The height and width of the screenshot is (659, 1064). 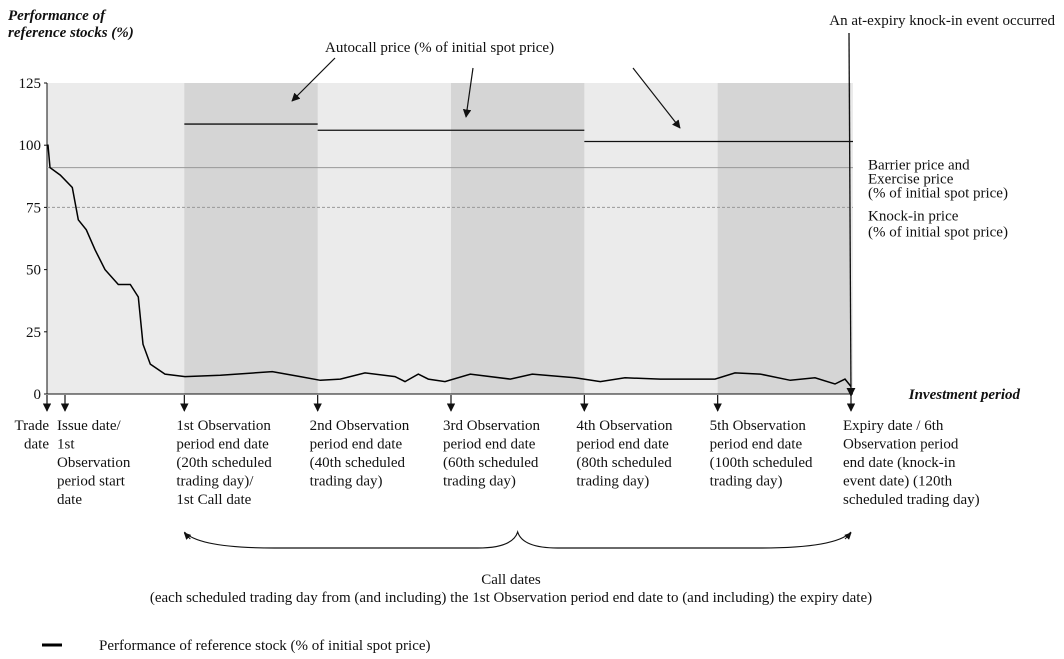 I want to click on chart-title: reference stocks (%), so click(x=71, y=33).